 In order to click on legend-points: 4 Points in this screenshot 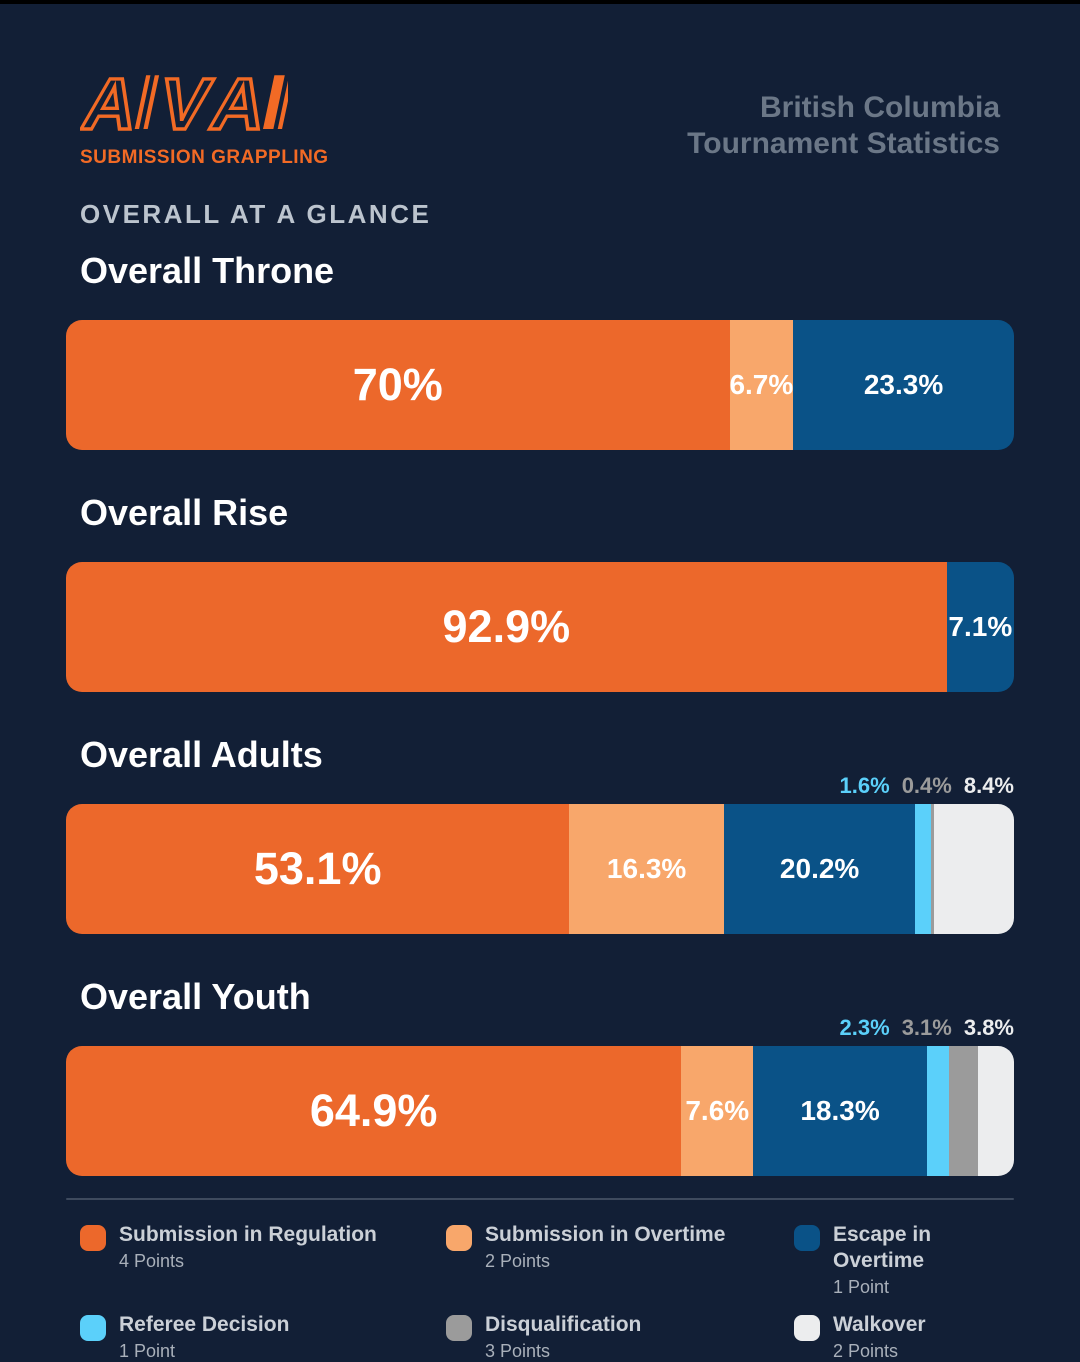, I will do `click(152, 1261)`.